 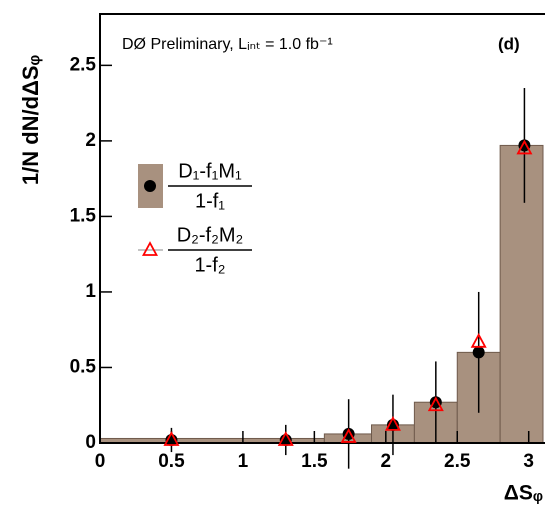 What do you see at coordinates (210, 235) in the screenshot?
I see `legend-label: D₂-f₂M₂` at bounding box center [210, 235].